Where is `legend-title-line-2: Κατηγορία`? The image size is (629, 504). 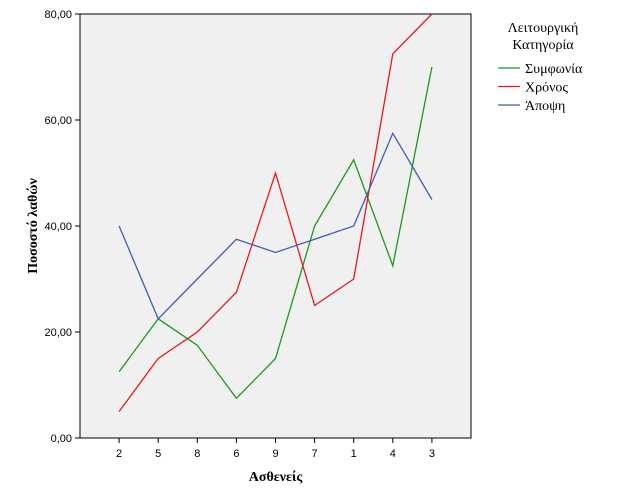 legend-title-line-2: Κατηγορία is located at coordinates (543, 45).